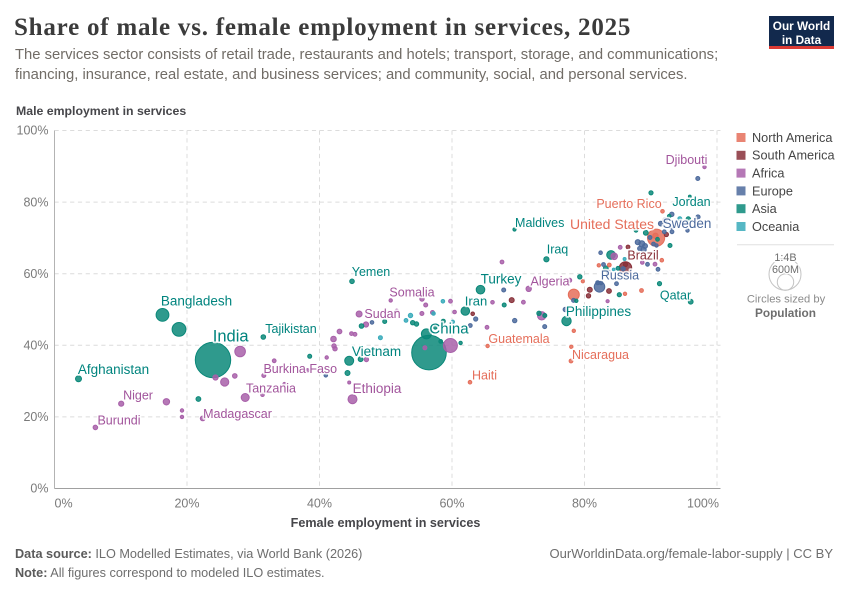  Describe the element at coordinates (675, 296) in the screenshot. I see `svg-text: Qatar` at that location.